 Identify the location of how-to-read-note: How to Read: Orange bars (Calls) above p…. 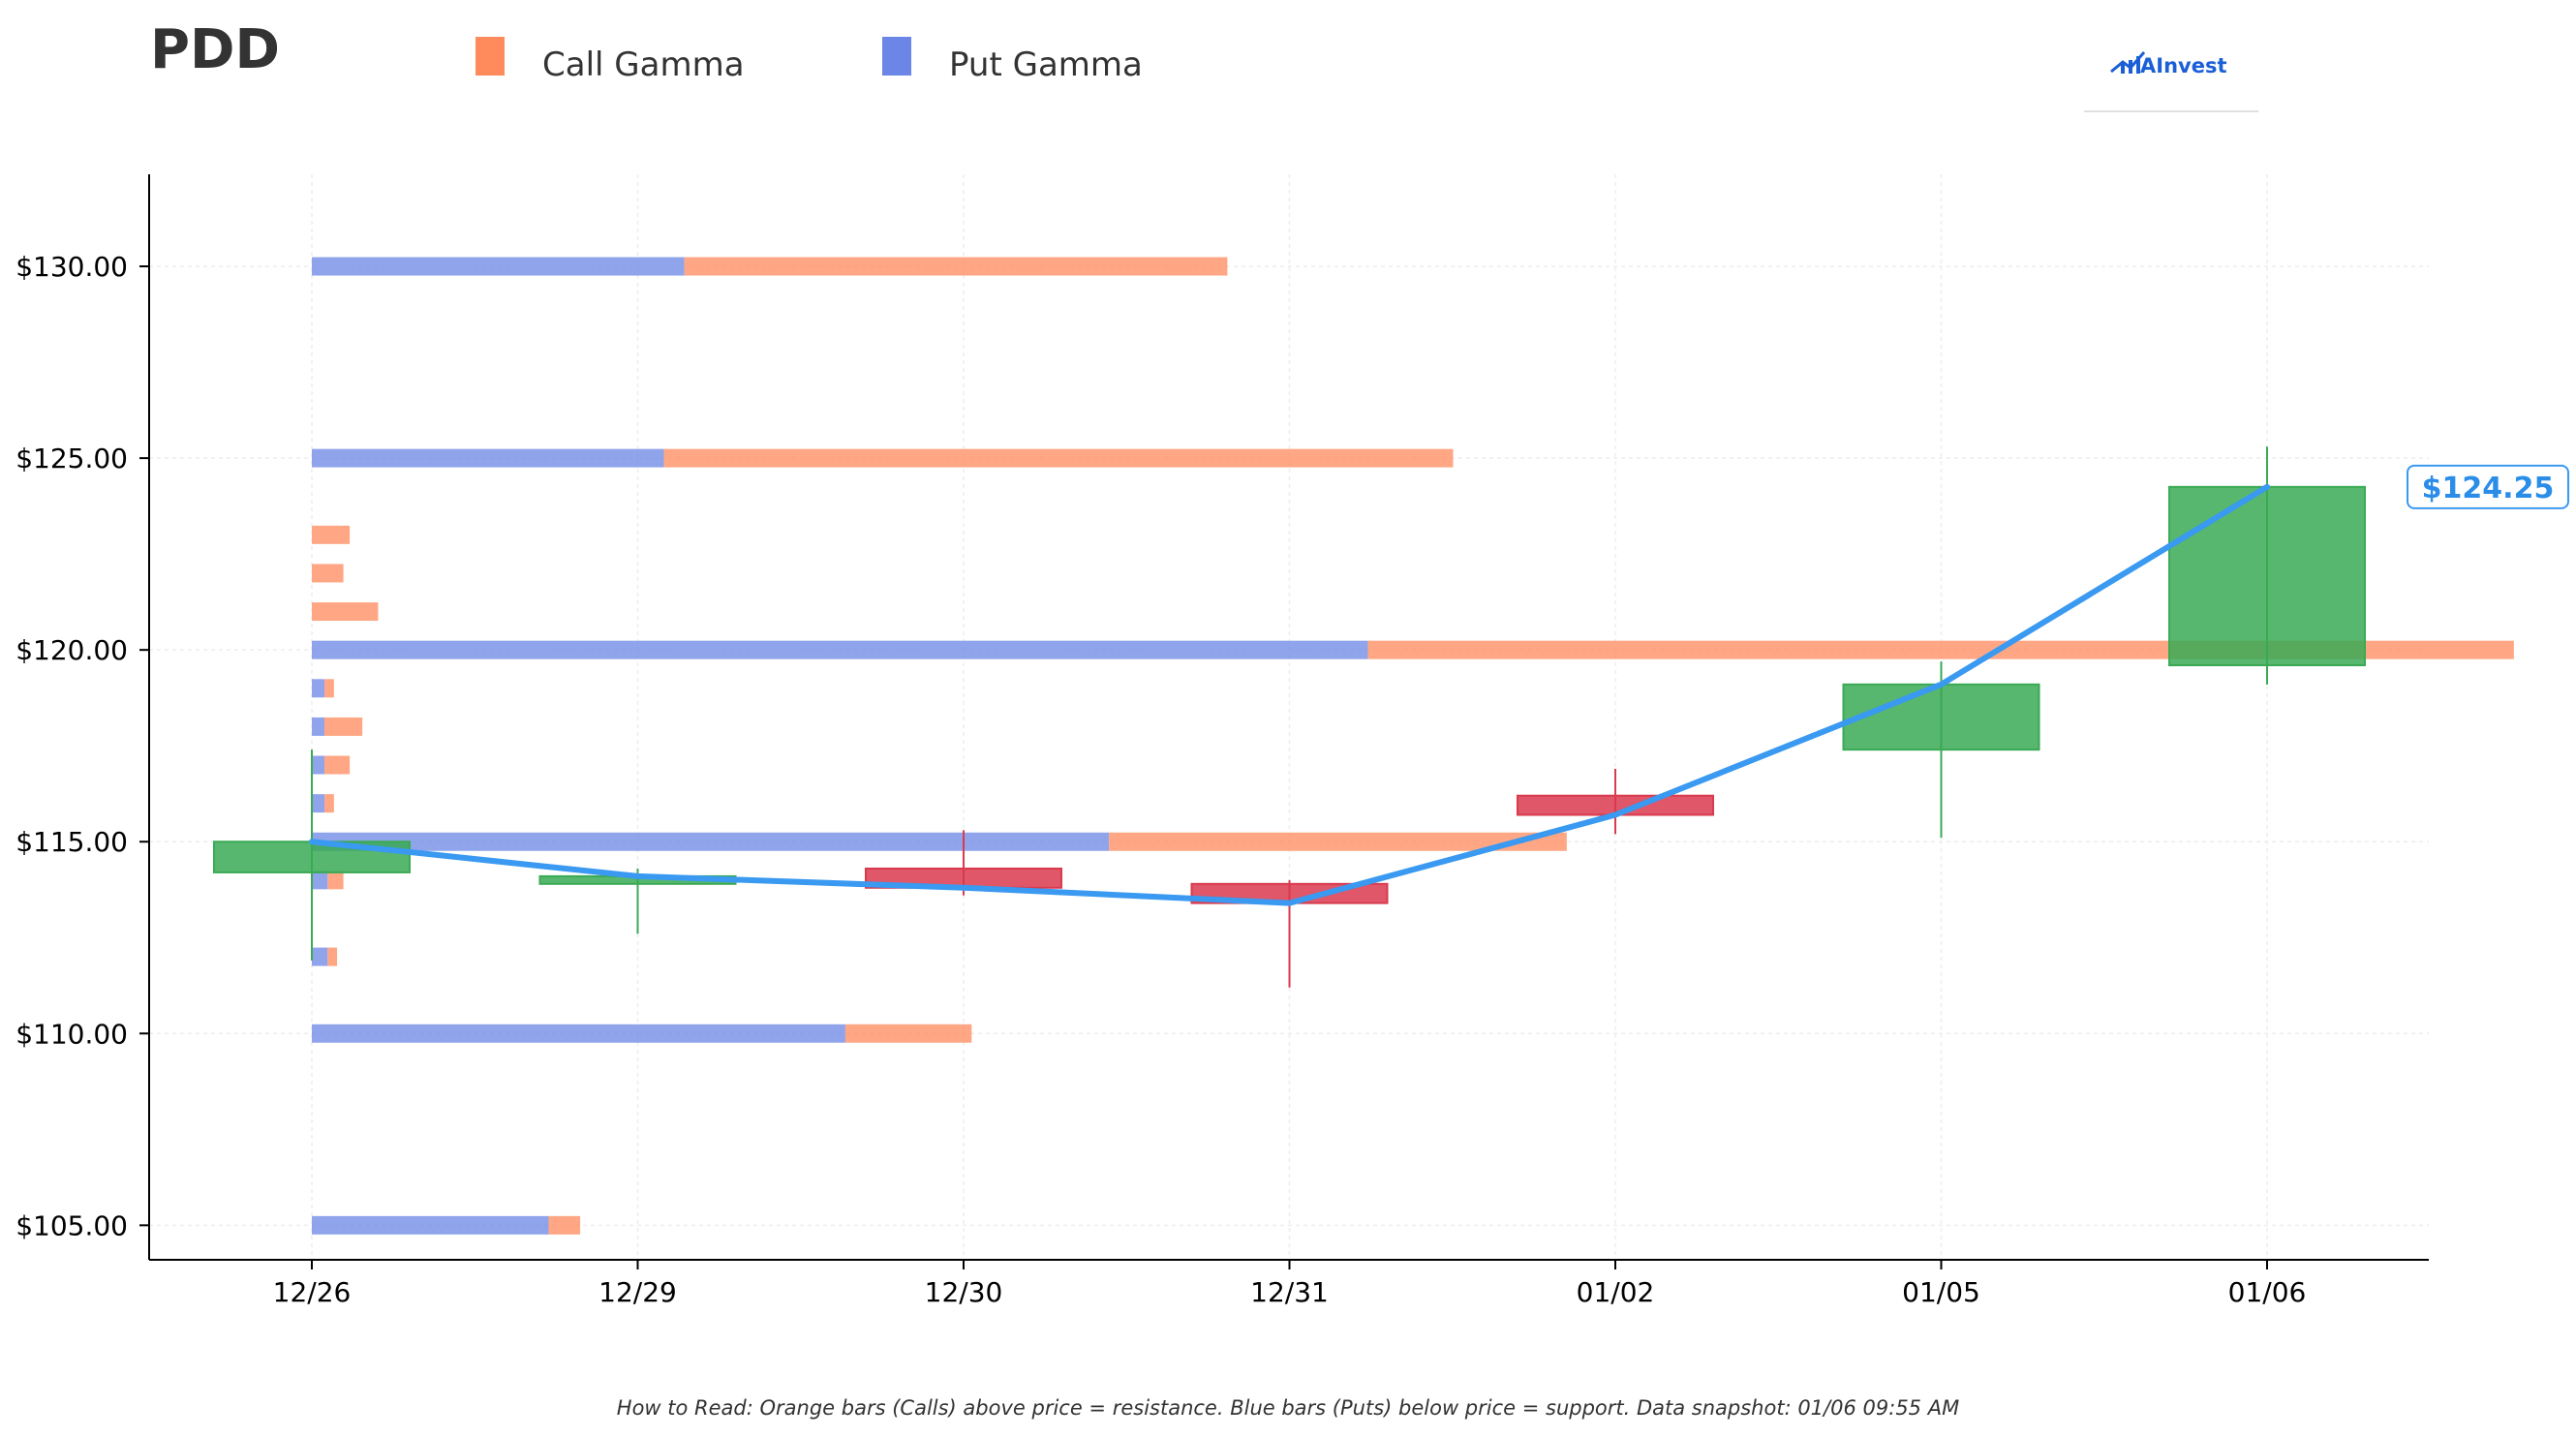
(1288, 1408).